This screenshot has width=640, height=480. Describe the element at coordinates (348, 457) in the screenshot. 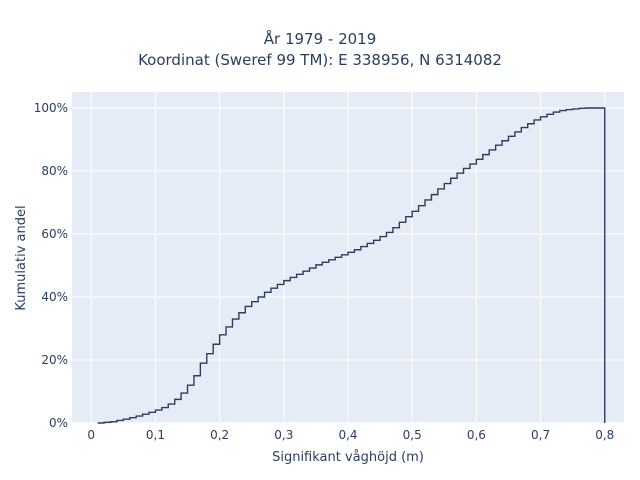

I see `x-axis-label: Signifikant våghöjd (m)` at that location.